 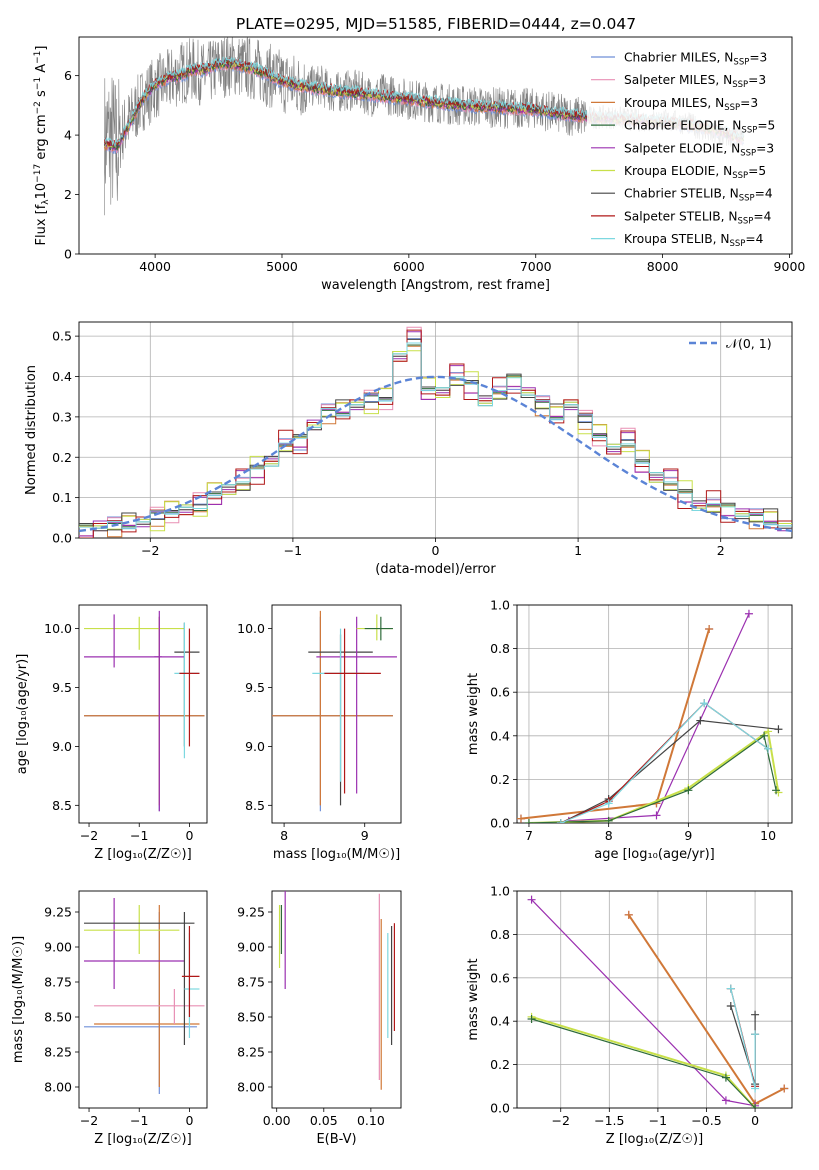 What do you see at coordinates (699, 149) in the screenshot?
I see `legend-label: Salpeter ELODIE, NSSP=3` at bounding box center [699, 149].